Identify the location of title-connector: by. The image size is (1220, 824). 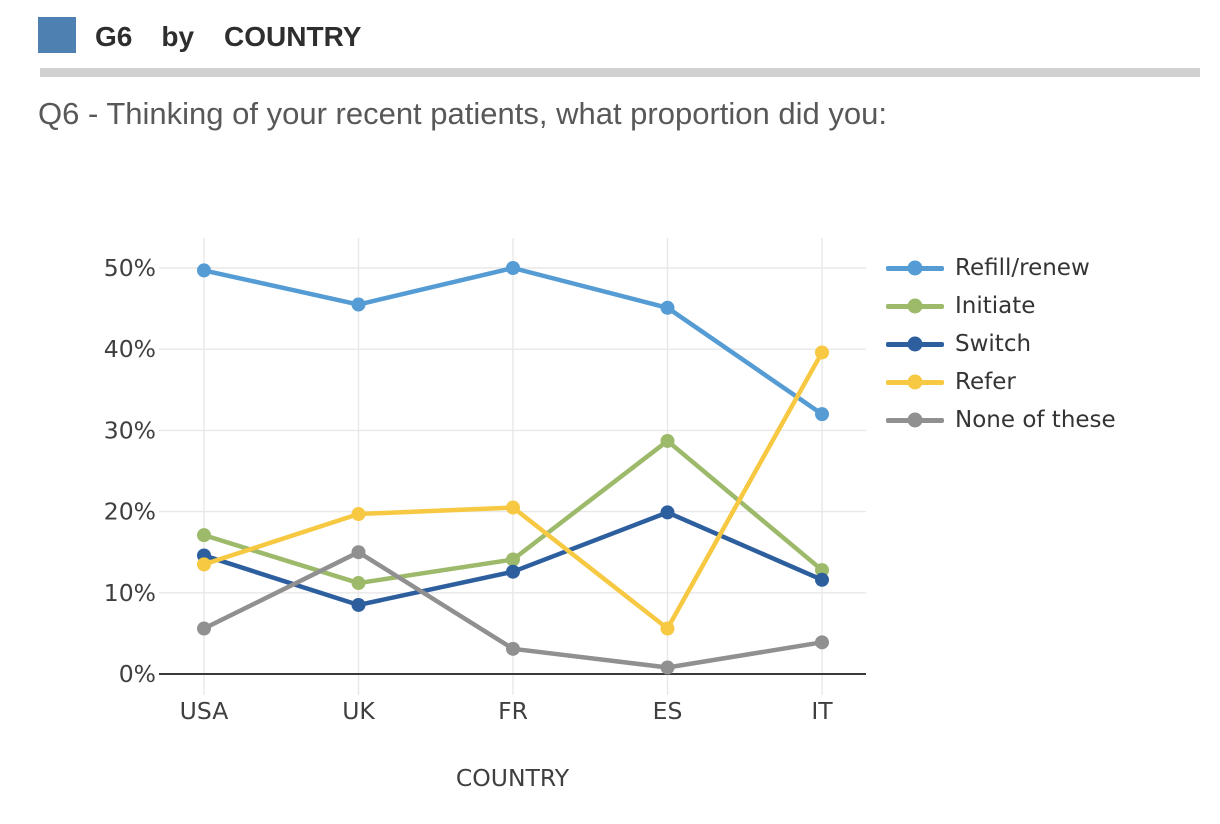
(178, 36).